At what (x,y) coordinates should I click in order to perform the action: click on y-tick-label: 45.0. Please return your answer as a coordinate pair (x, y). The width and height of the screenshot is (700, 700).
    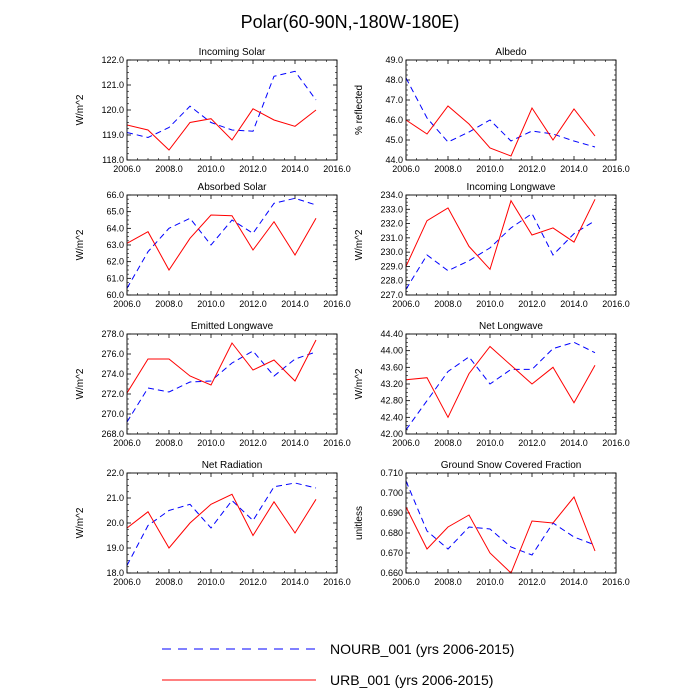
    Looking at the image, I should click on (394, 140).